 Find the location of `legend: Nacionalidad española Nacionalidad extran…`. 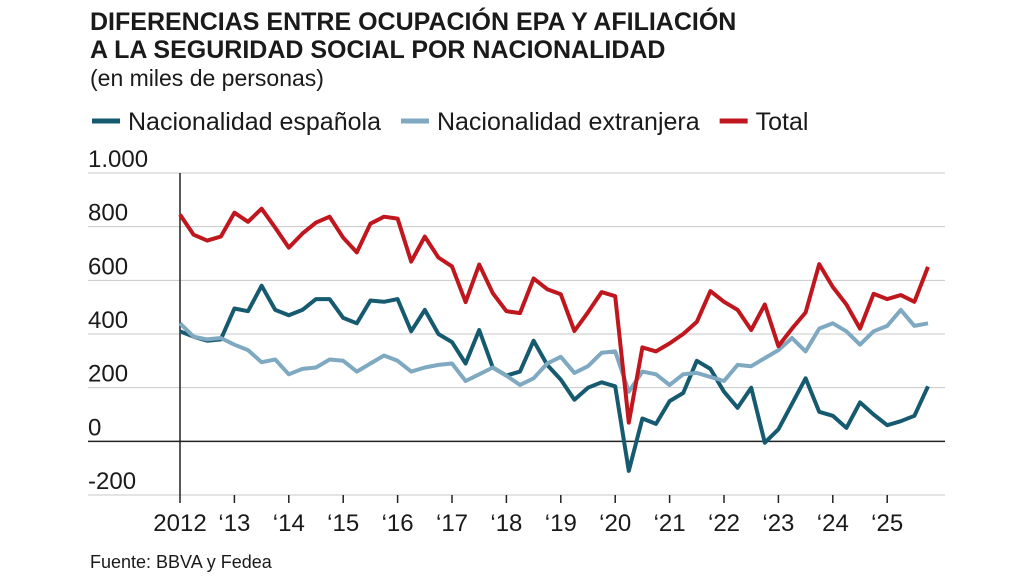

legend: Nacionalidad española Nacionalidad extran… is located at coordinates (450, 122).